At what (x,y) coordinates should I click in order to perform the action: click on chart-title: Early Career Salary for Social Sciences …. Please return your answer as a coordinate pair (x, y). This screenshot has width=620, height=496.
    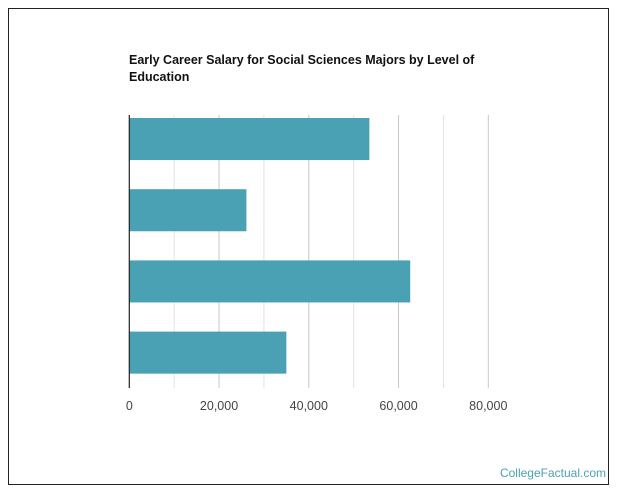
    Looking at the image, I should click on (302, 68).